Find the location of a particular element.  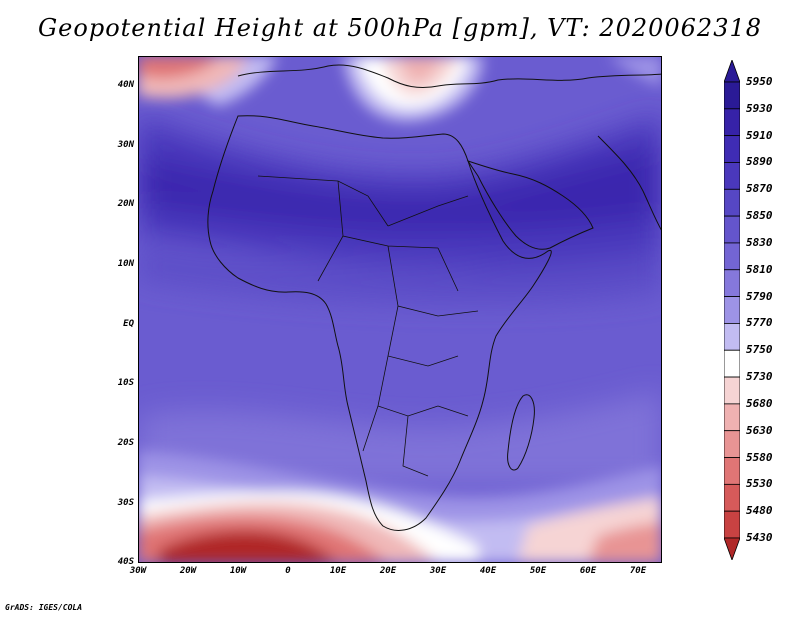

madagascar-coastline is located at coordinates (521, 432).